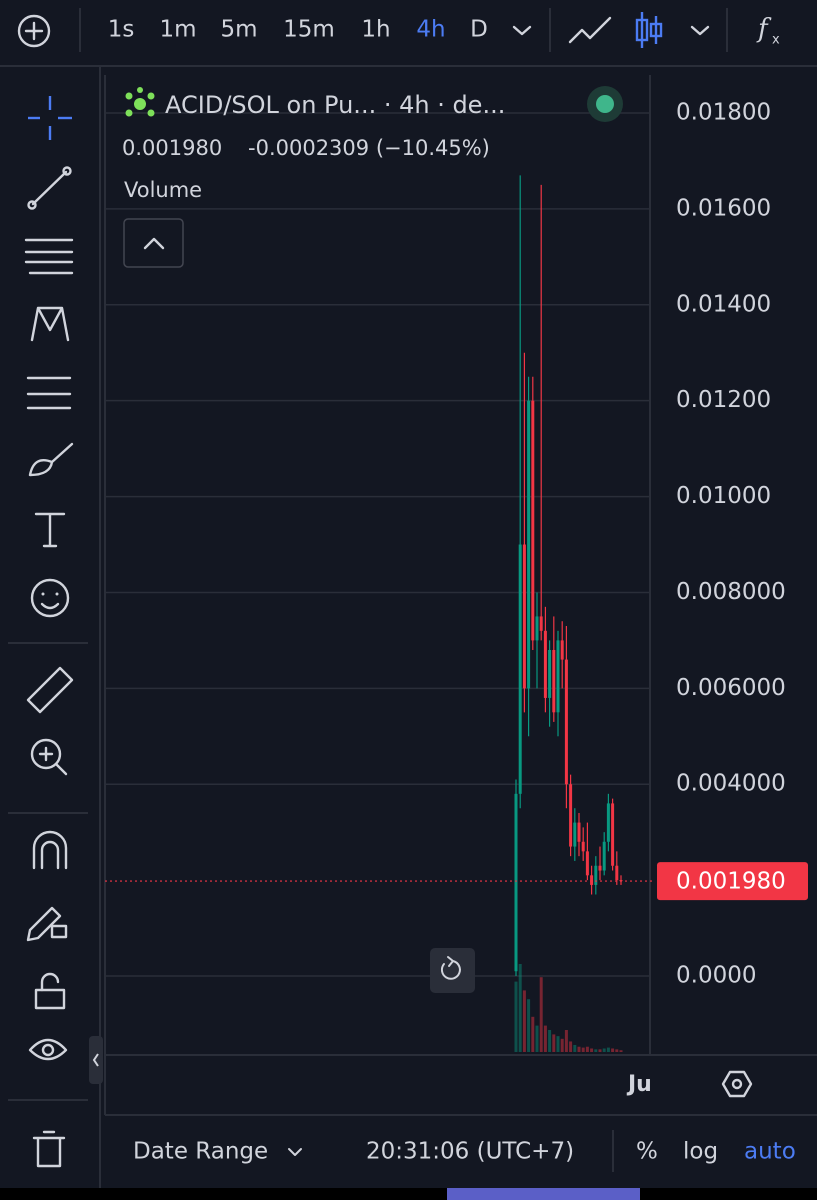 This screenshot has width=817, height=1200. Describe the element at coordinates (700, 30) in the screenshot. I see `chart-type-menu` at that location.